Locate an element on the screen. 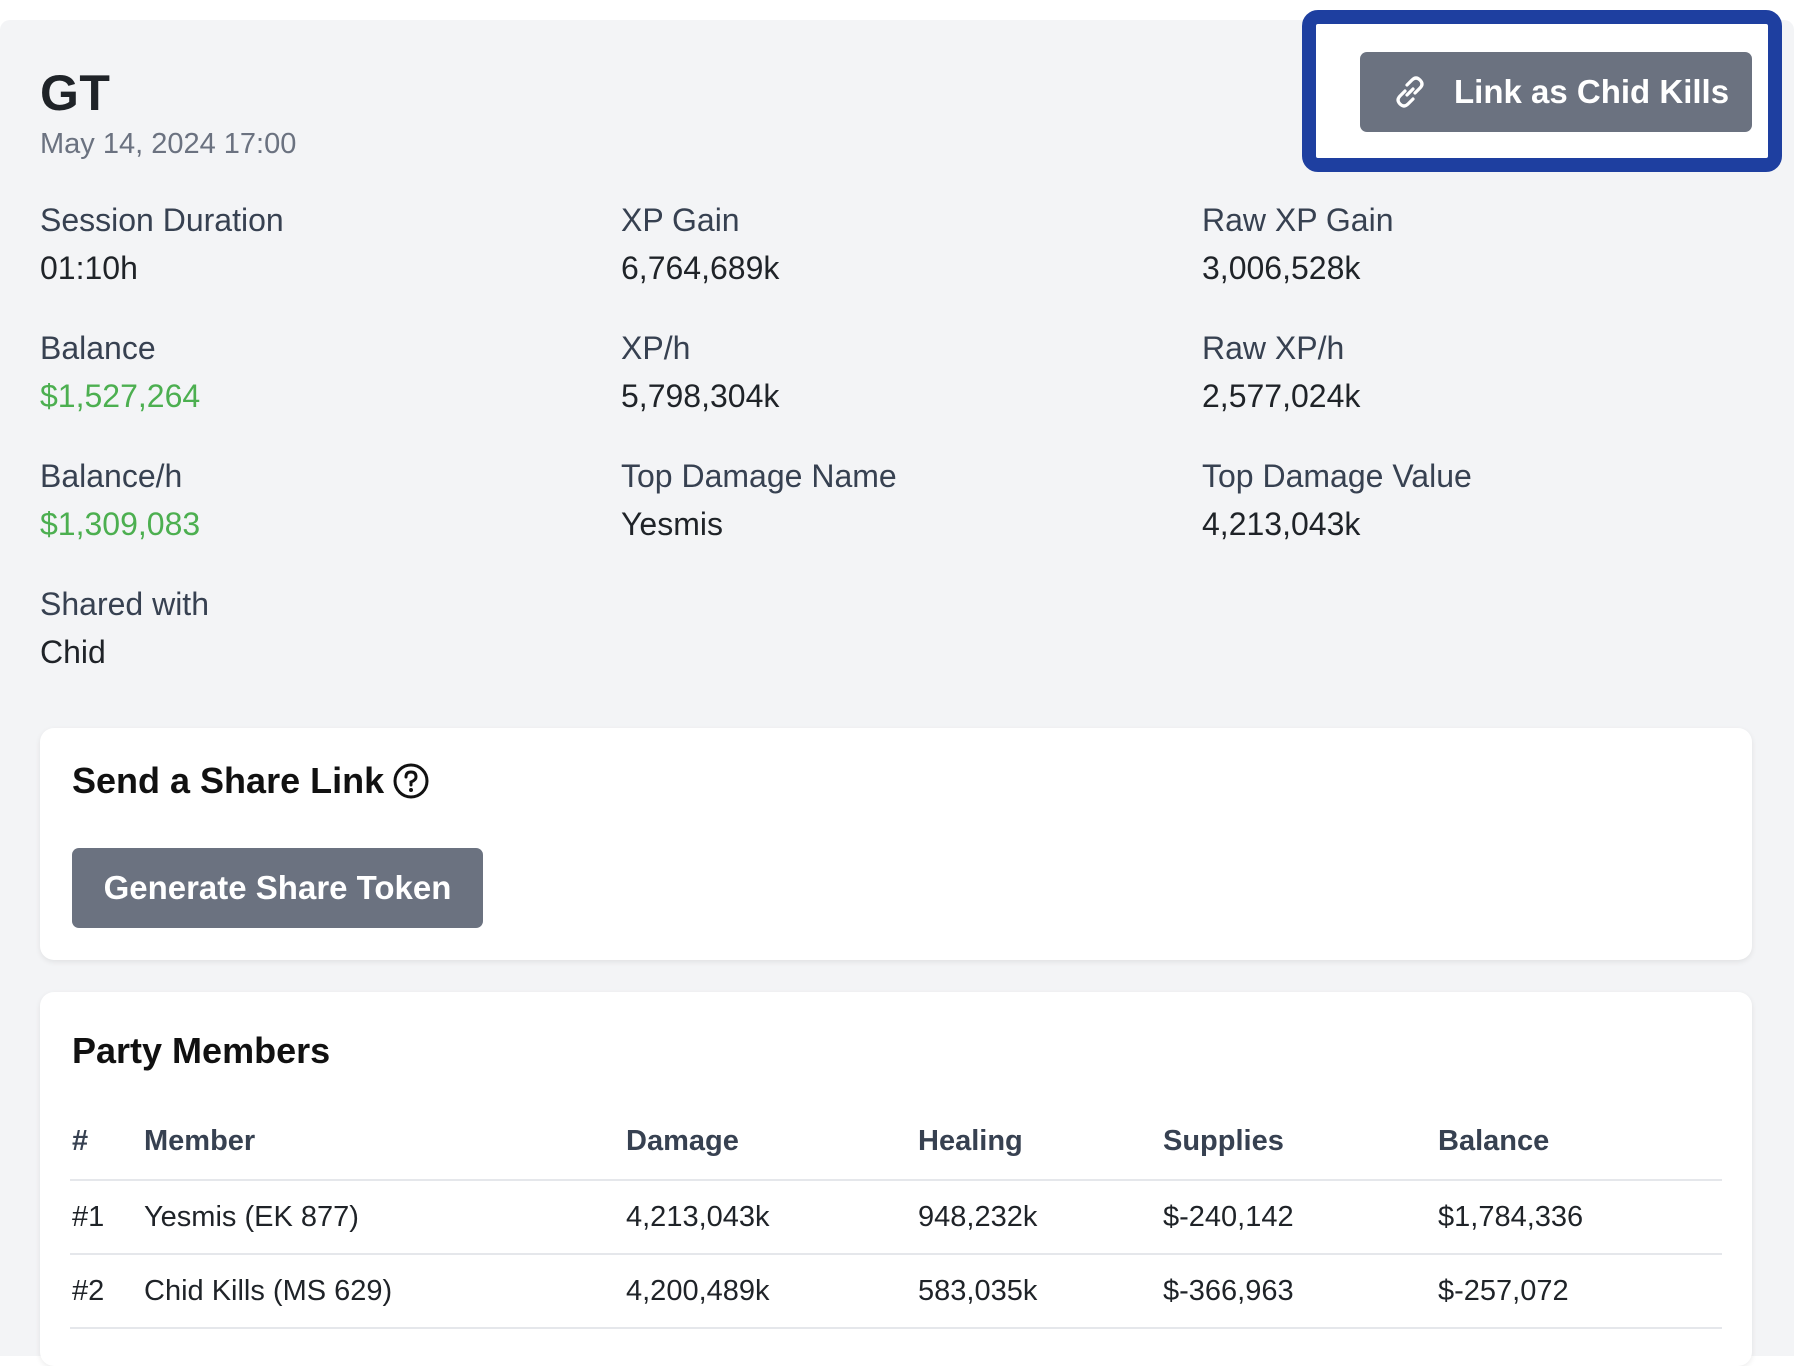  column-header-balance: Balance is located at coordinates (1579, 1142).